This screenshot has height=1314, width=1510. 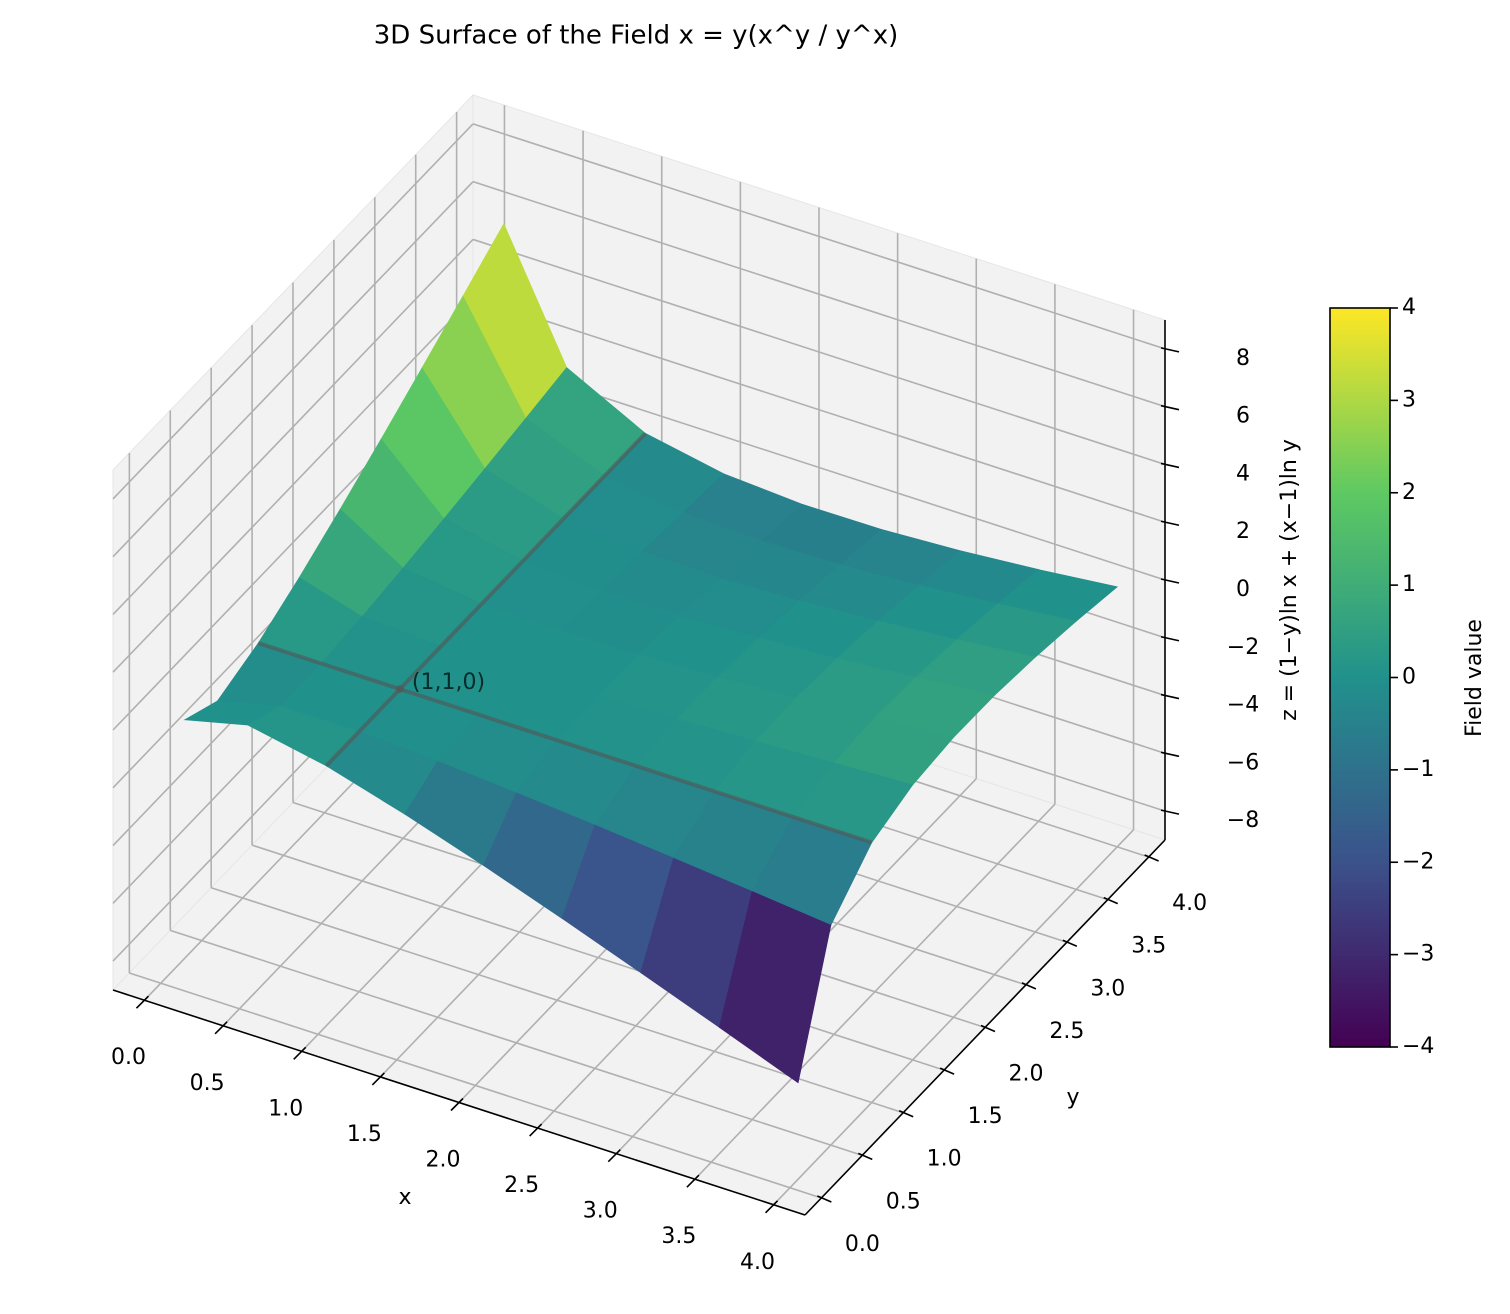 I want to click on chart-title: 3D Surface of the Field x = y(x^y / y^x), so click(x=636, y=36).